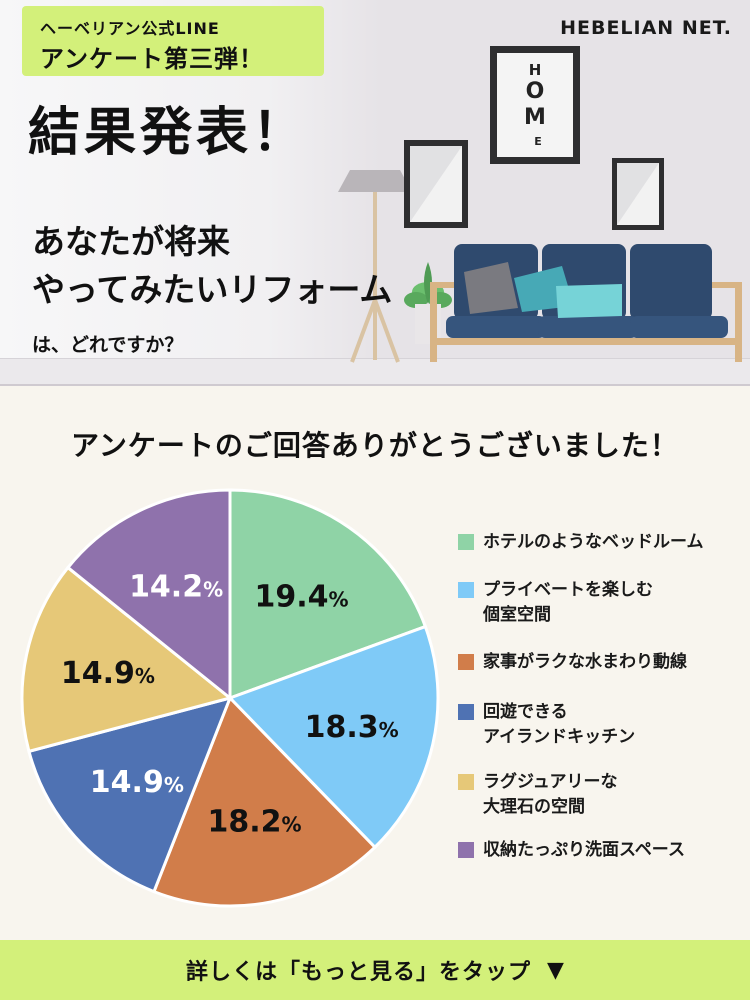  I want to click on page-title: 結果発表！, so click(168, 133).